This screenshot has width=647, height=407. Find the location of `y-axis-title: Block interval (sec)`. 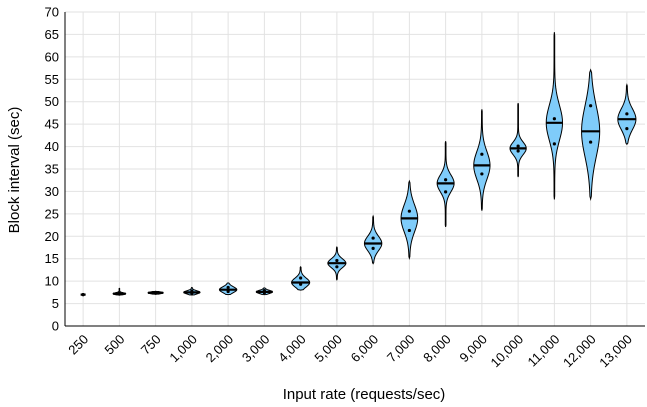

y-axis-title: Block interval (sec) is located at coordinates (14, 170).